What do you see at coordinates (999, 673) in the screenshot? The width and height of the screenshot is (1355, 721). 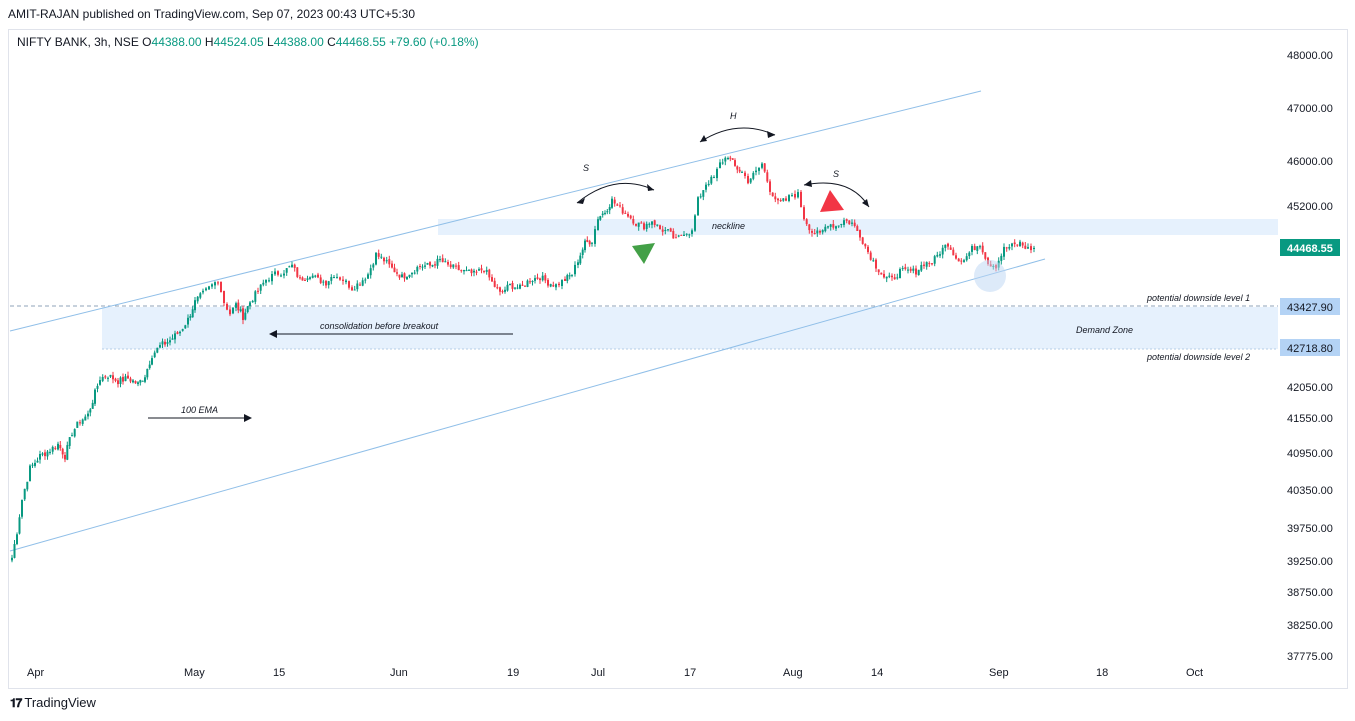 I see `x-tick-label: Sep` at bounding box center [999, 673].